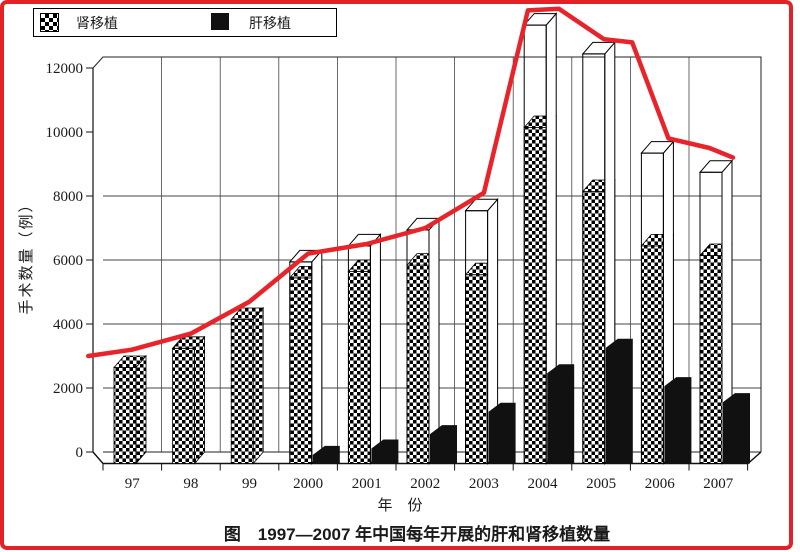  I want to click on year-group-2000, so click(314, 357).